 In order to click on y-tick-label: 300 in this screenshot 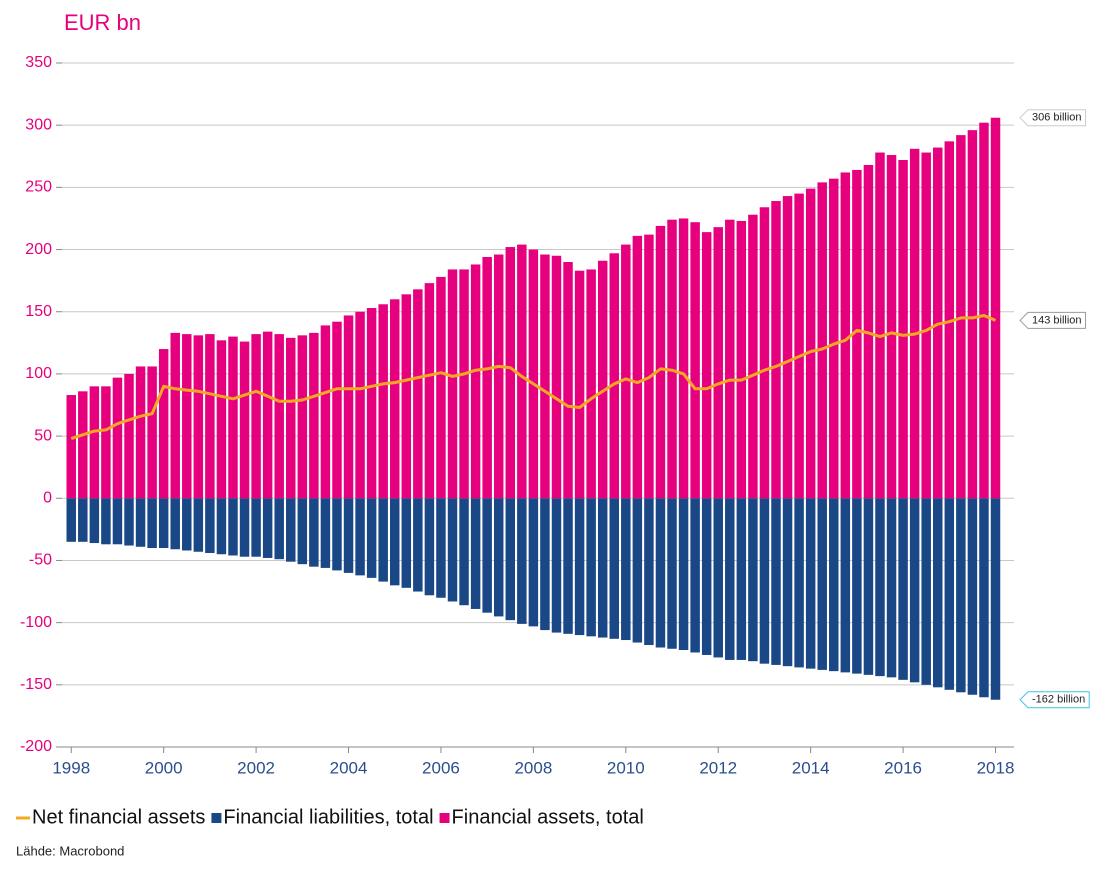, I will do `click(38, 124)`.